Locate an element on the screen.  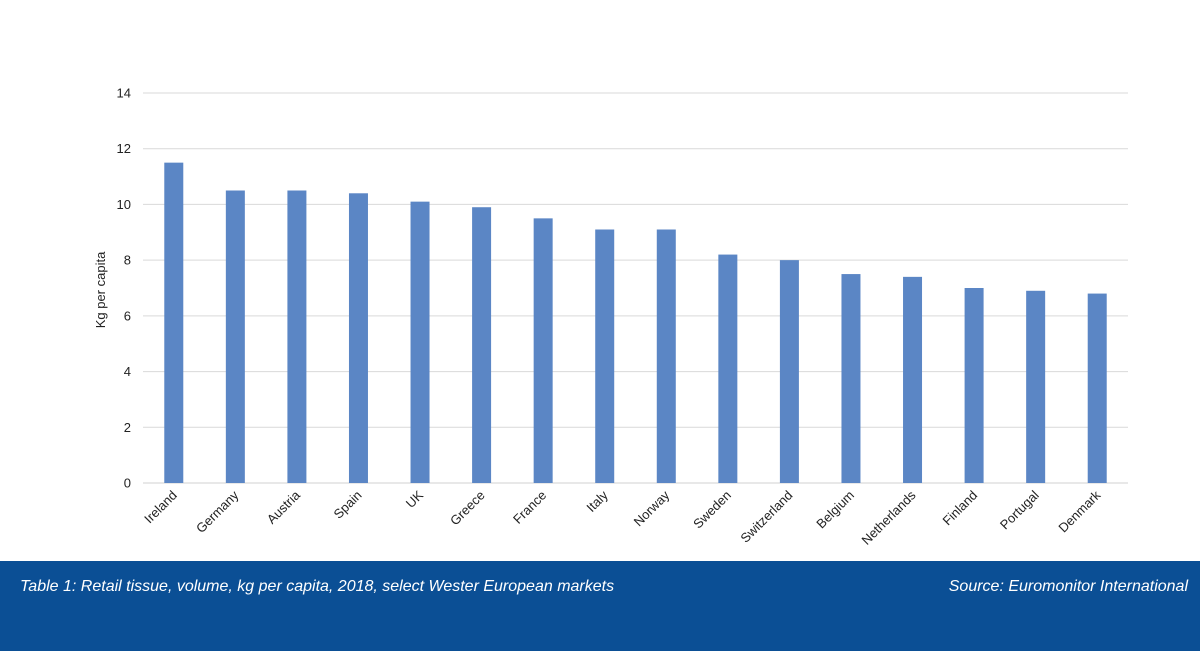
y-tick-label: 12 is located at coordinates (124, 148).